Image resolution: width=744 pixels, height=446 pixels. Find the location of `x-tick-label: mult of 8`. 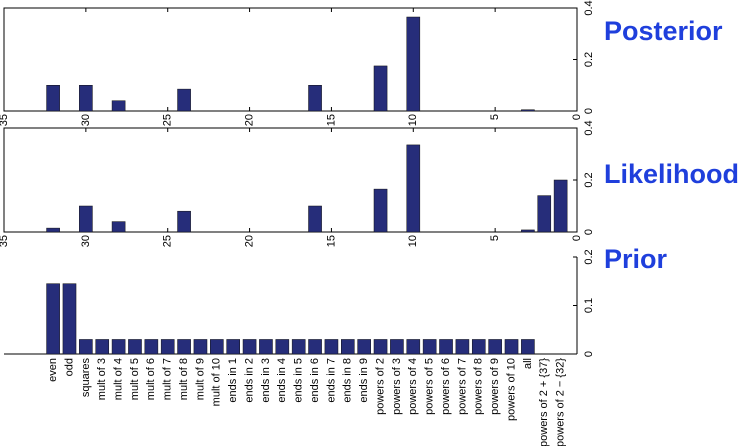

x-tick-label: mult of 8 is located at coordinates (184, 379).